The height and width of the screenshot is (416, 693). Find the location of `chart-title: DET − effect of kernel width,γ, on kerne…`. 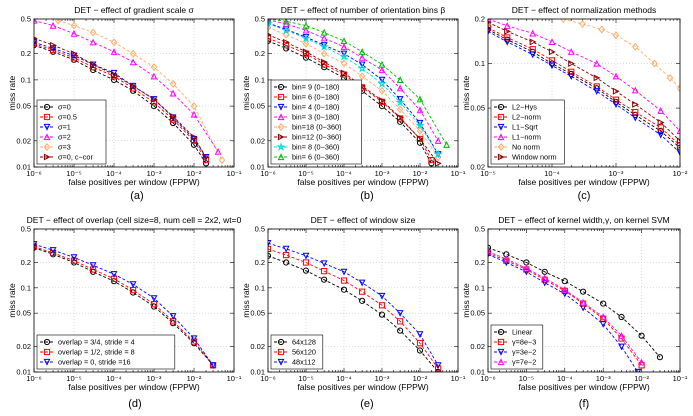

chart-title: DET − effect of kernel width,γ, on kerne… is located at coordinates (583, 220).